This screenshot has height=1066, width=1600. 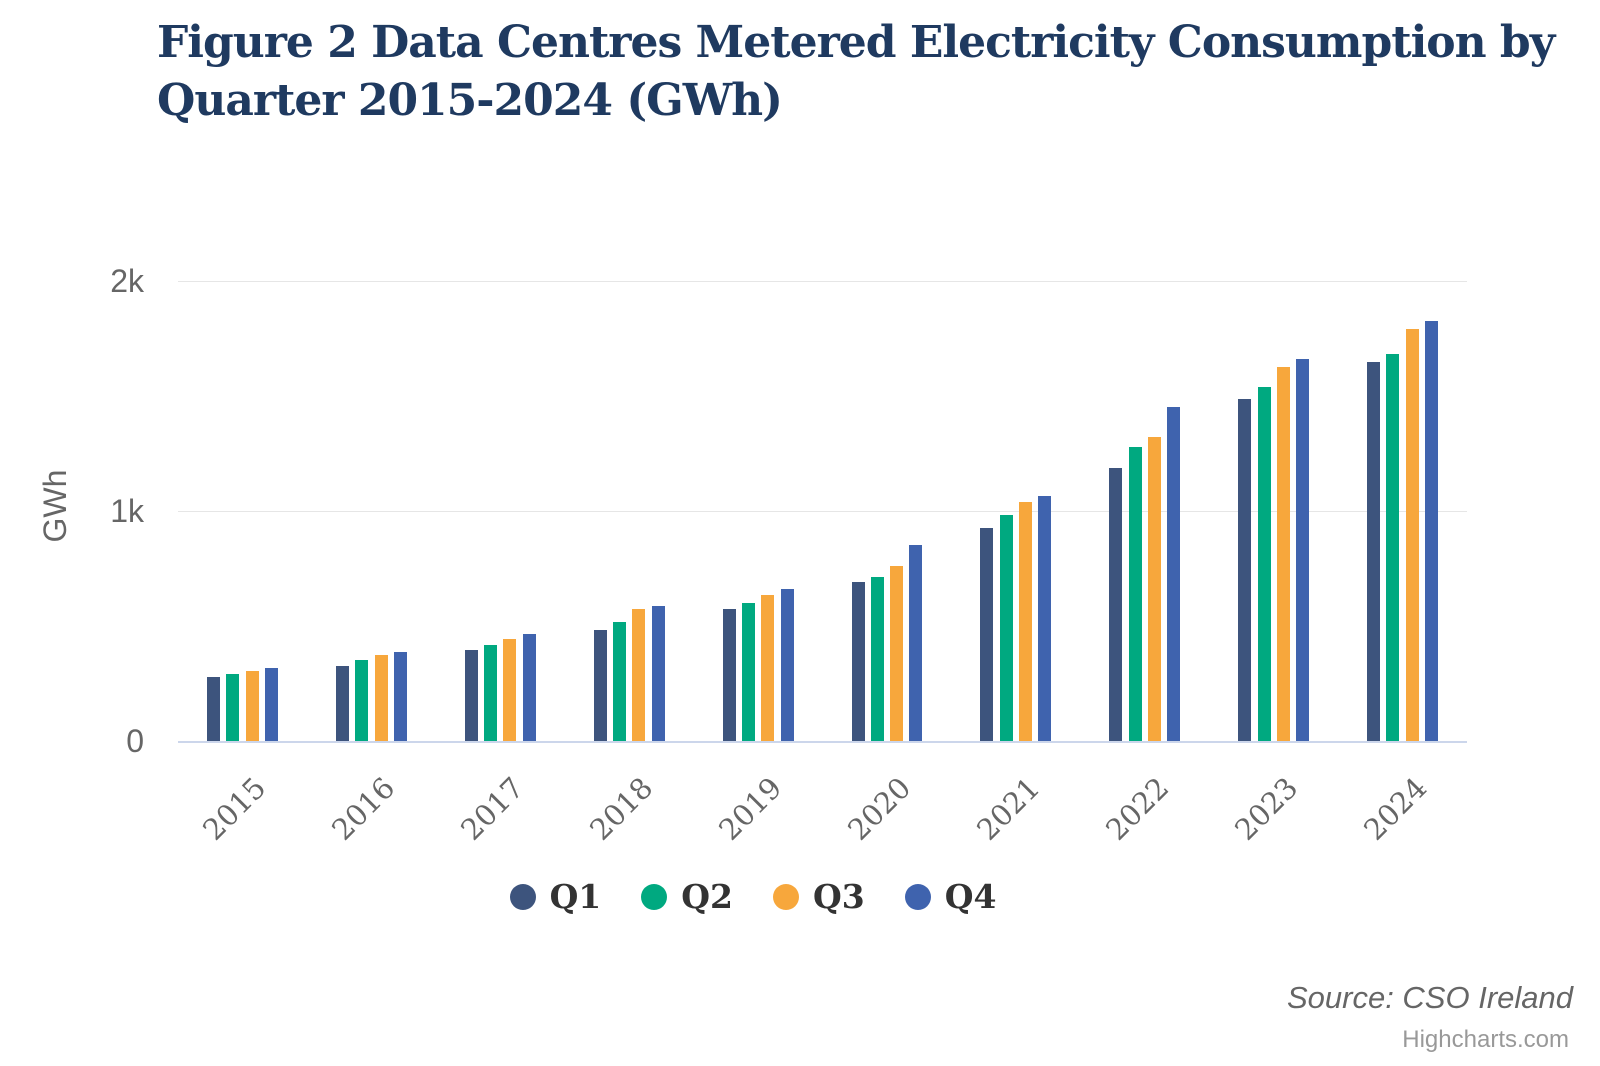 What do you see at coordinates (1173, 574) in the screenshot?
I see `bar-2022-q4` at bounding box center [1173, 574].